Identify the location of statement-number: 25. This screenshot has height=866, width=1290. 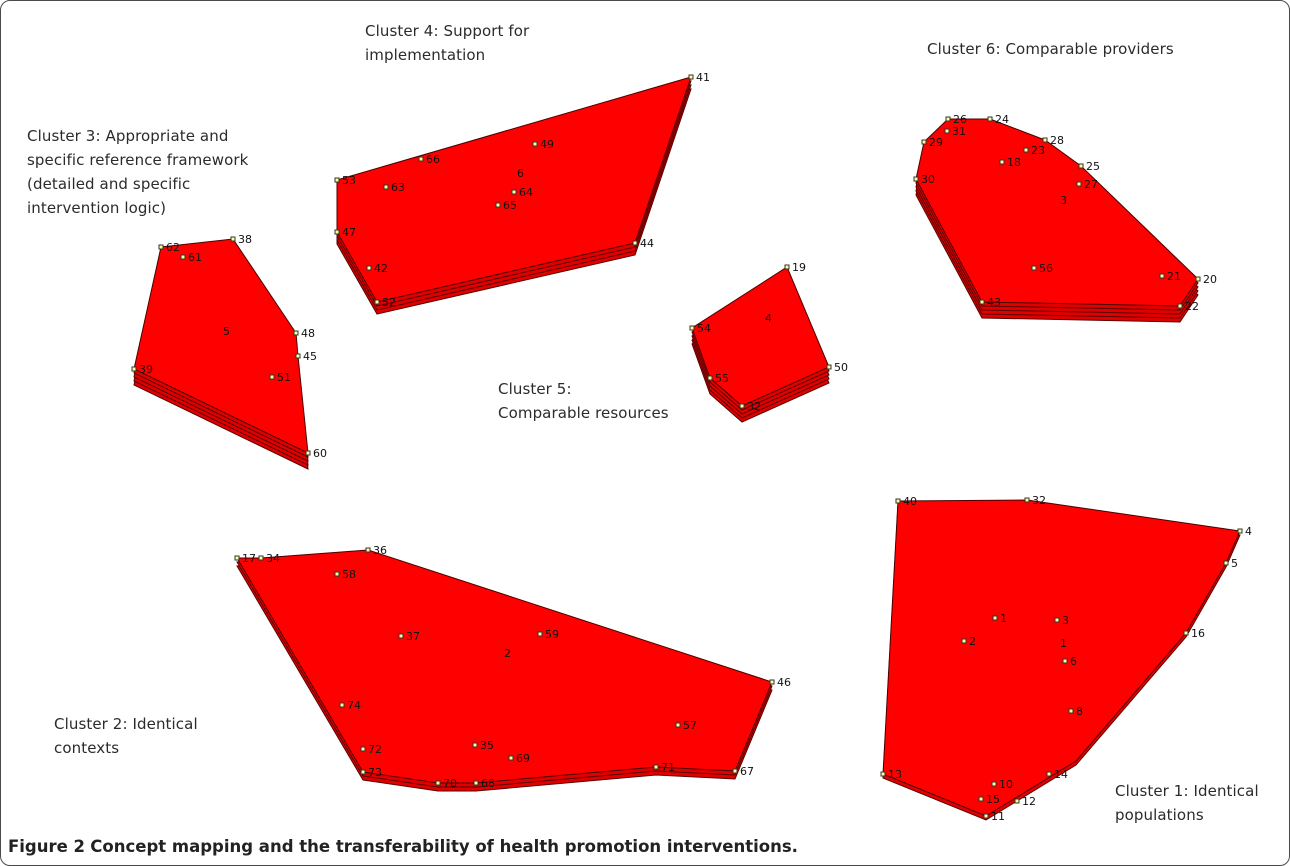
(1093, 166).